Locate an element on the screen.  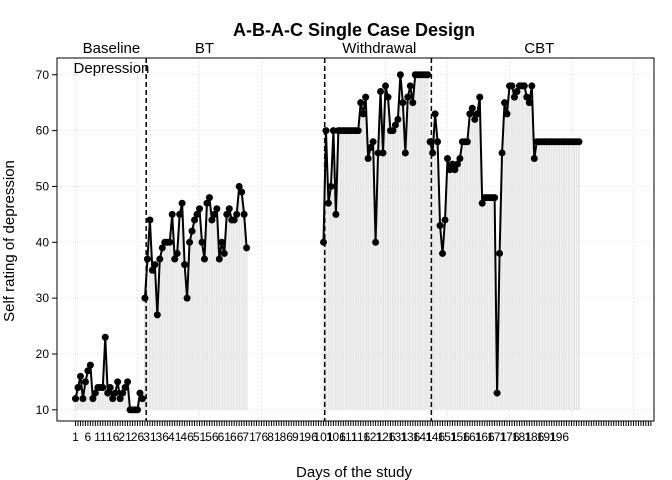
x-tick-label: 51 is located at coordinates (200, 437).